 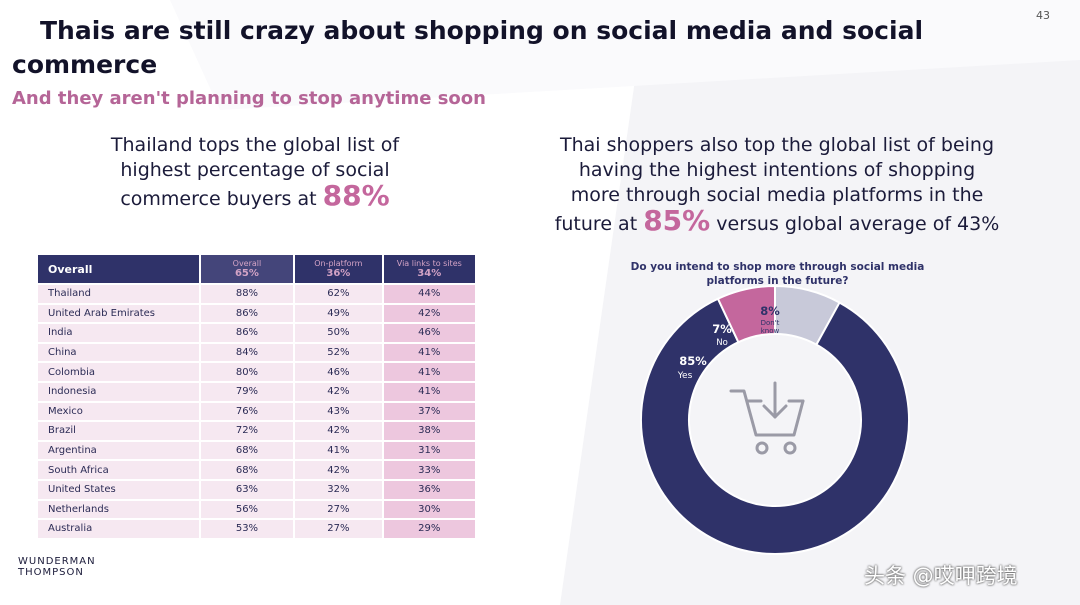 What do you see at coordinates (428, 489) in the screenshot?
I see `row-value: 36%` at bounding box center [428, 489].